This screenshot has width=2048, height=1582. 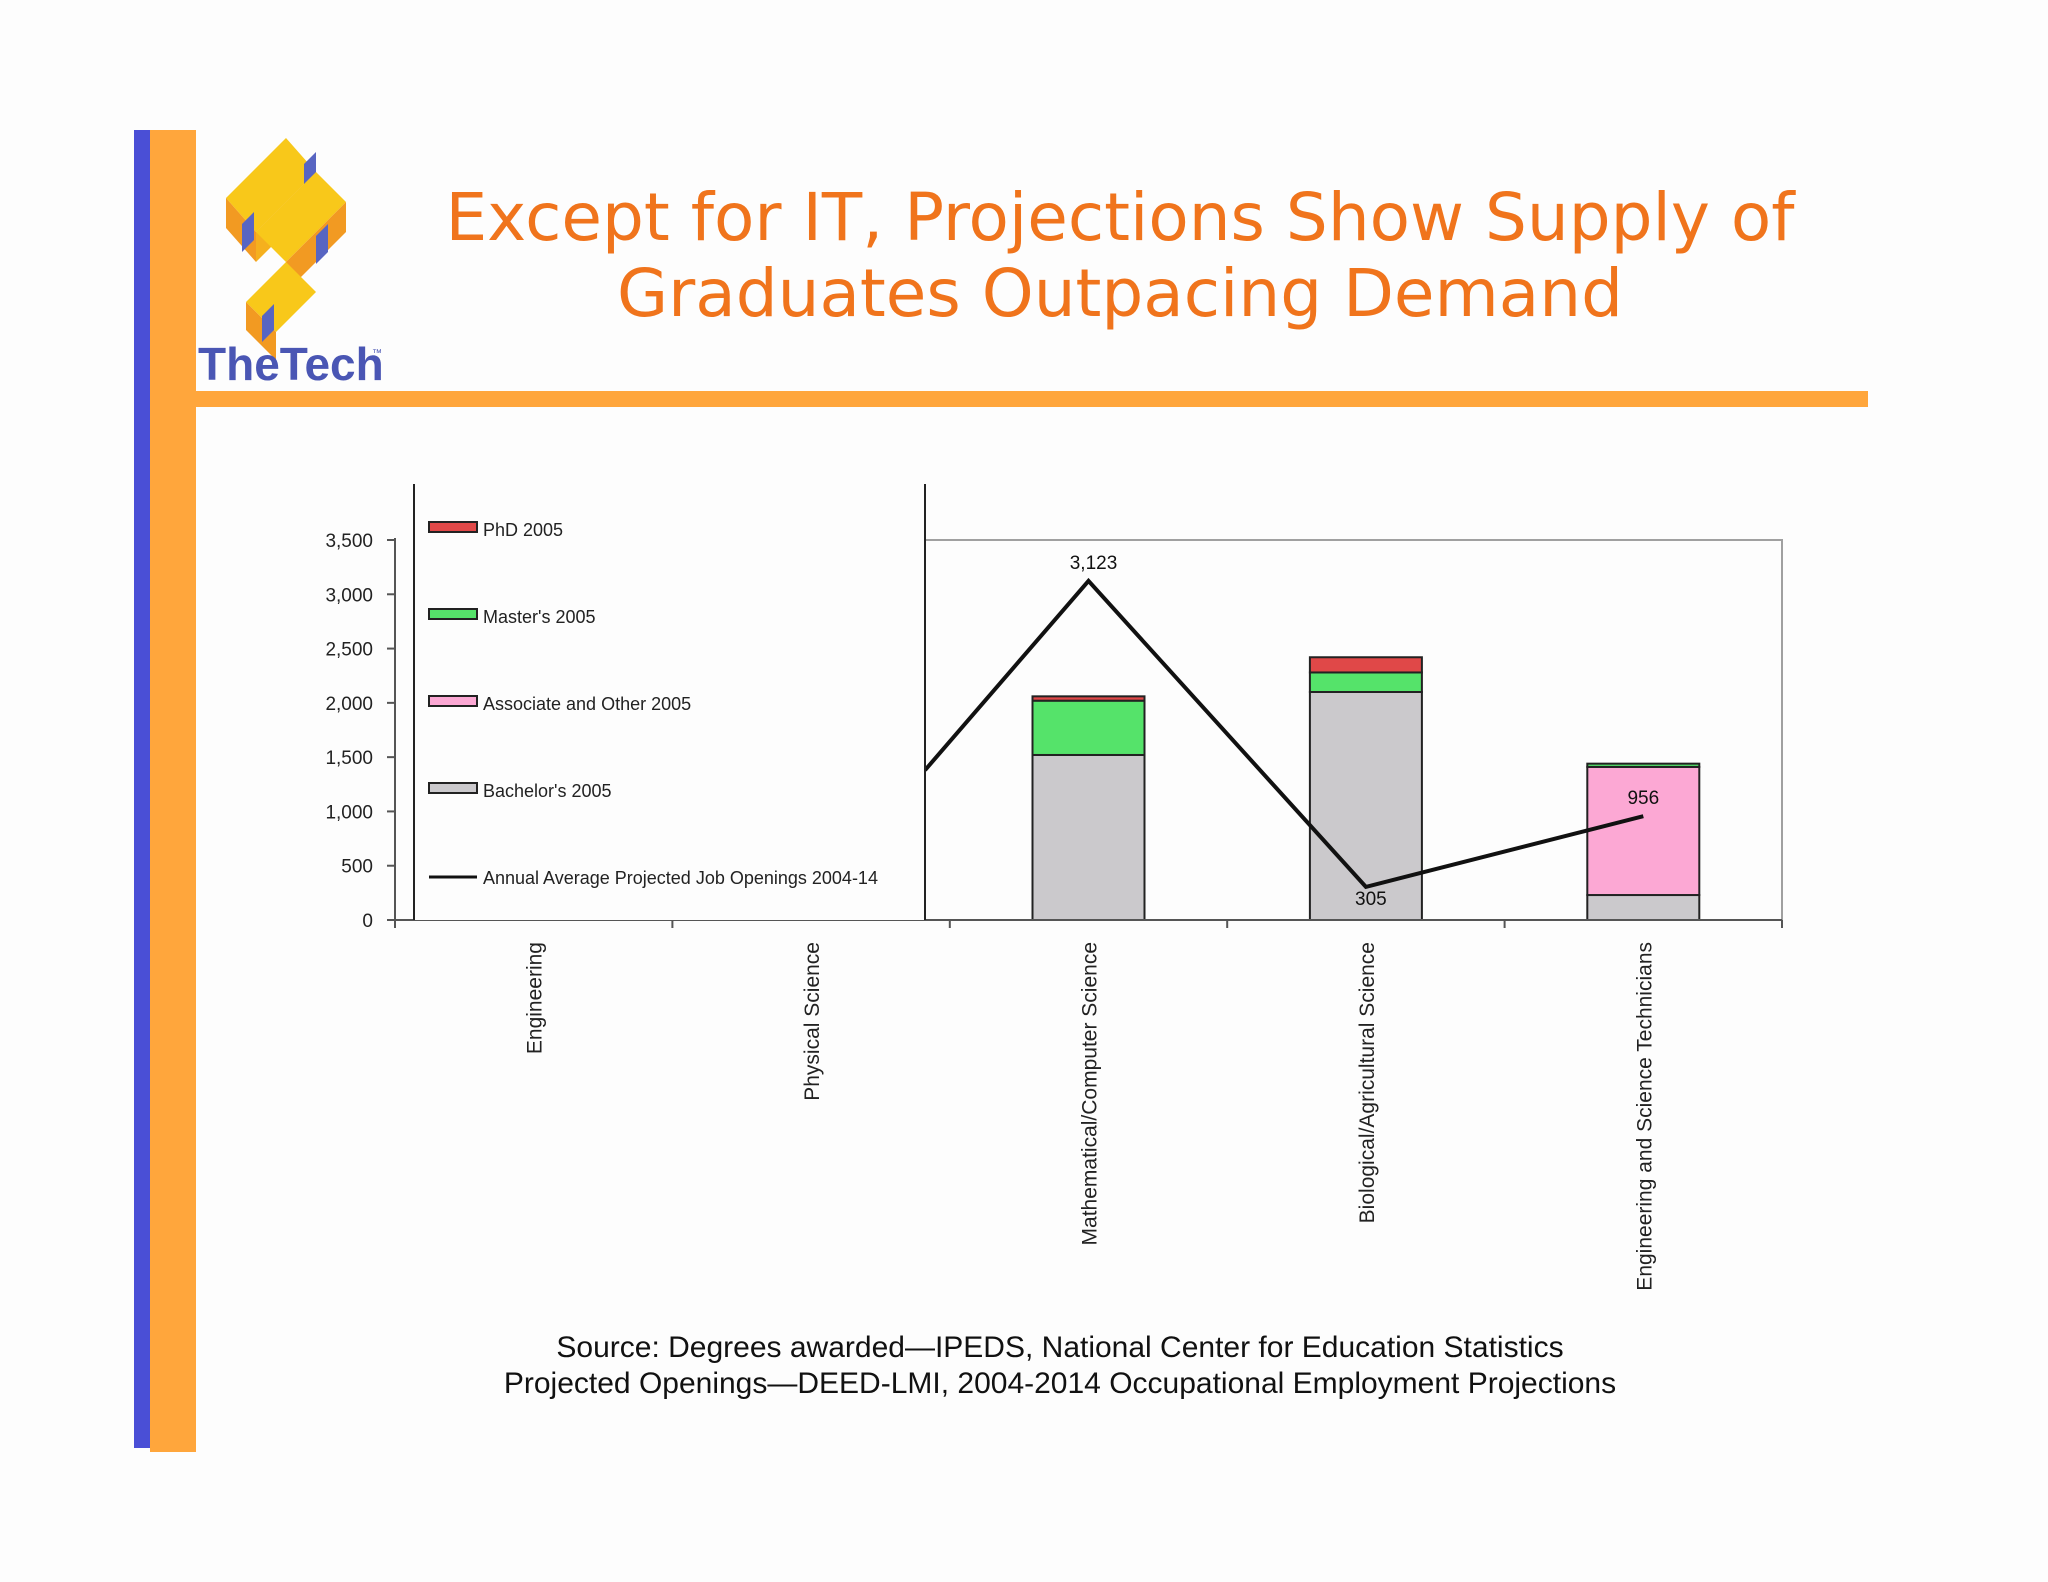 What do you see at coordinates (291, 364) in the screenshot?
I see `logo-text: TheTech` at bounding box center [291, 364].